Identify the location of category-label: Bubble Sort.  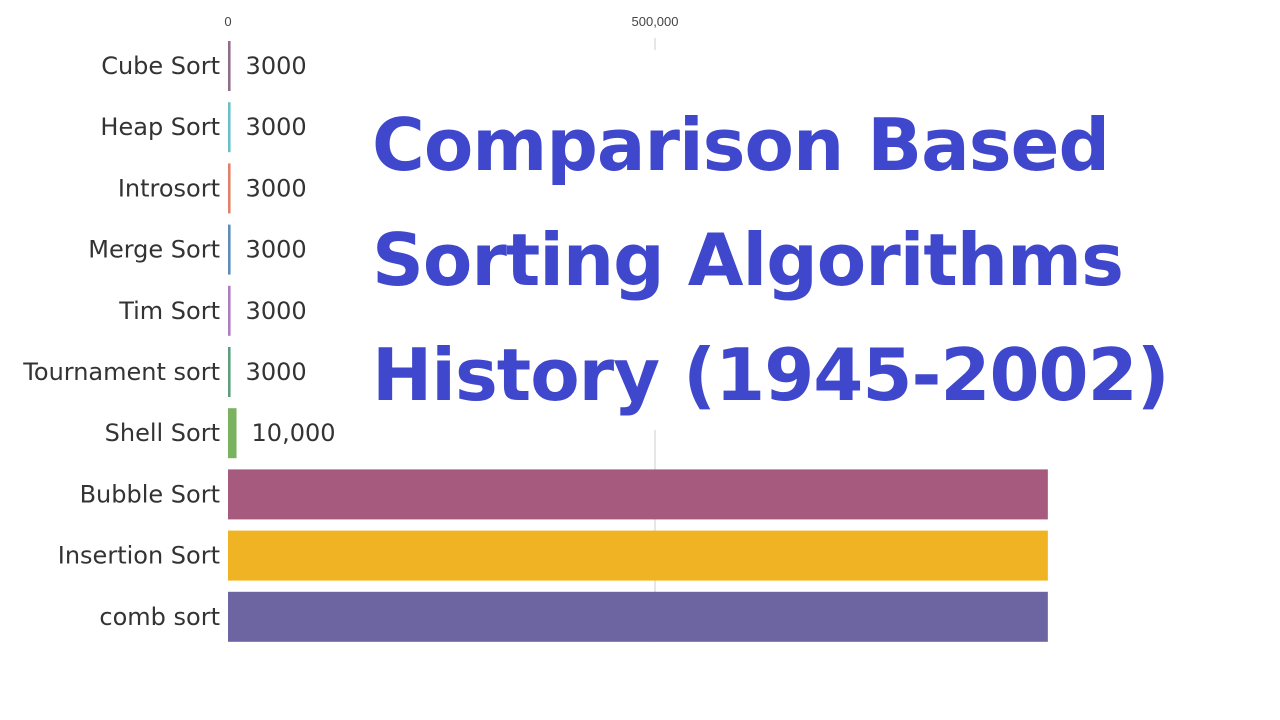
(150, 494).